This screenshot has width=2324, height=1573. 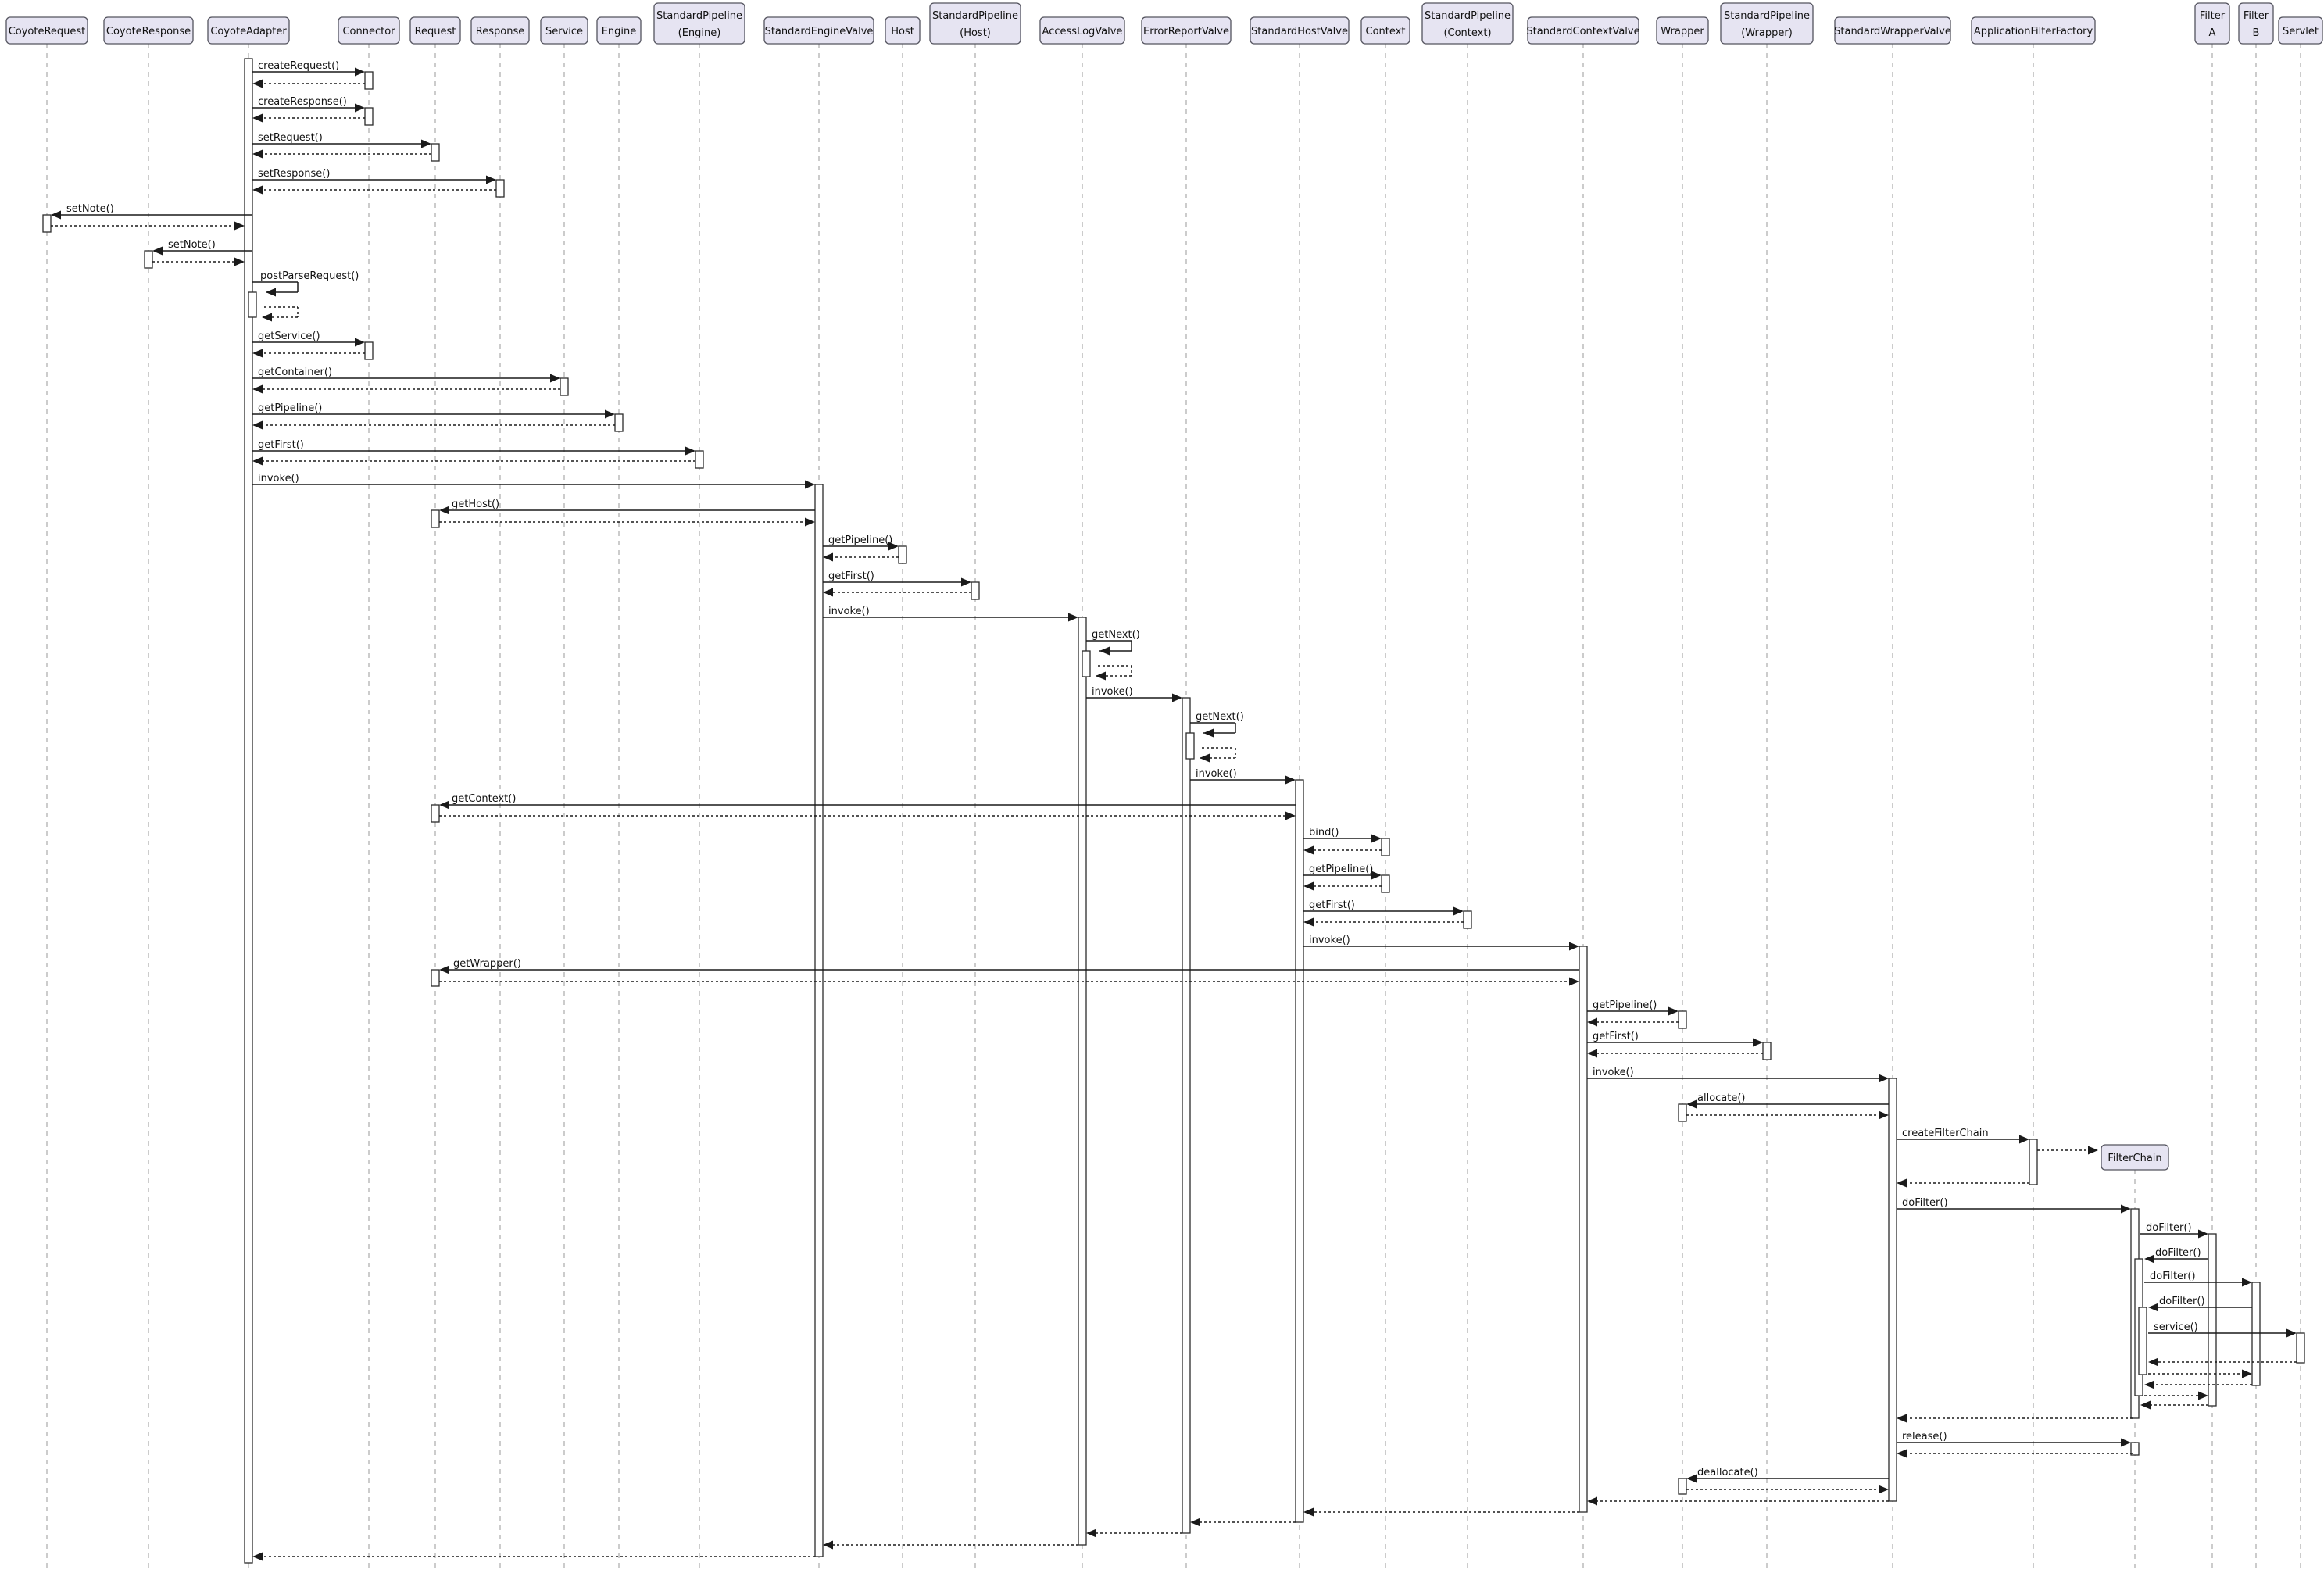 I want to click on participant-label-coyote-response: CoyoteResponse, so click(x=148, y=32).